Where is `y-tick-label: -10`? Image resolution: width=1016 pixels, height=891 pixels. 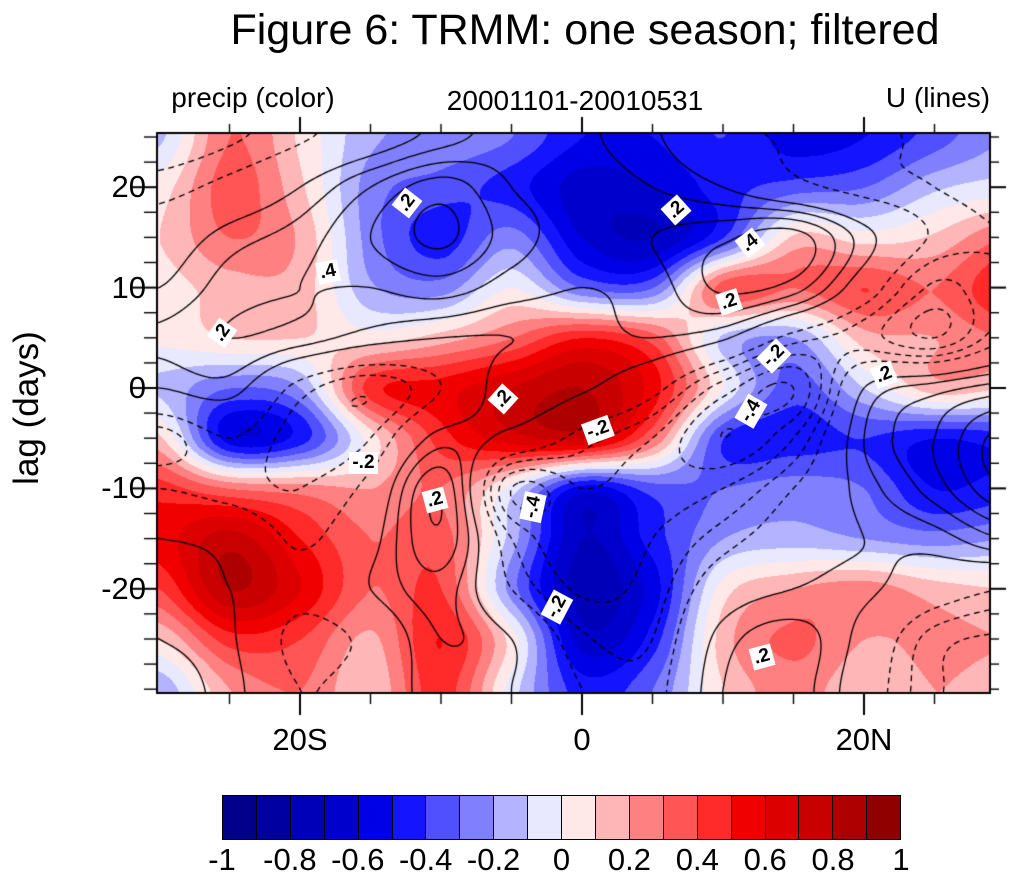
y-tick-label: -10 is located at coordinates (123, 488).